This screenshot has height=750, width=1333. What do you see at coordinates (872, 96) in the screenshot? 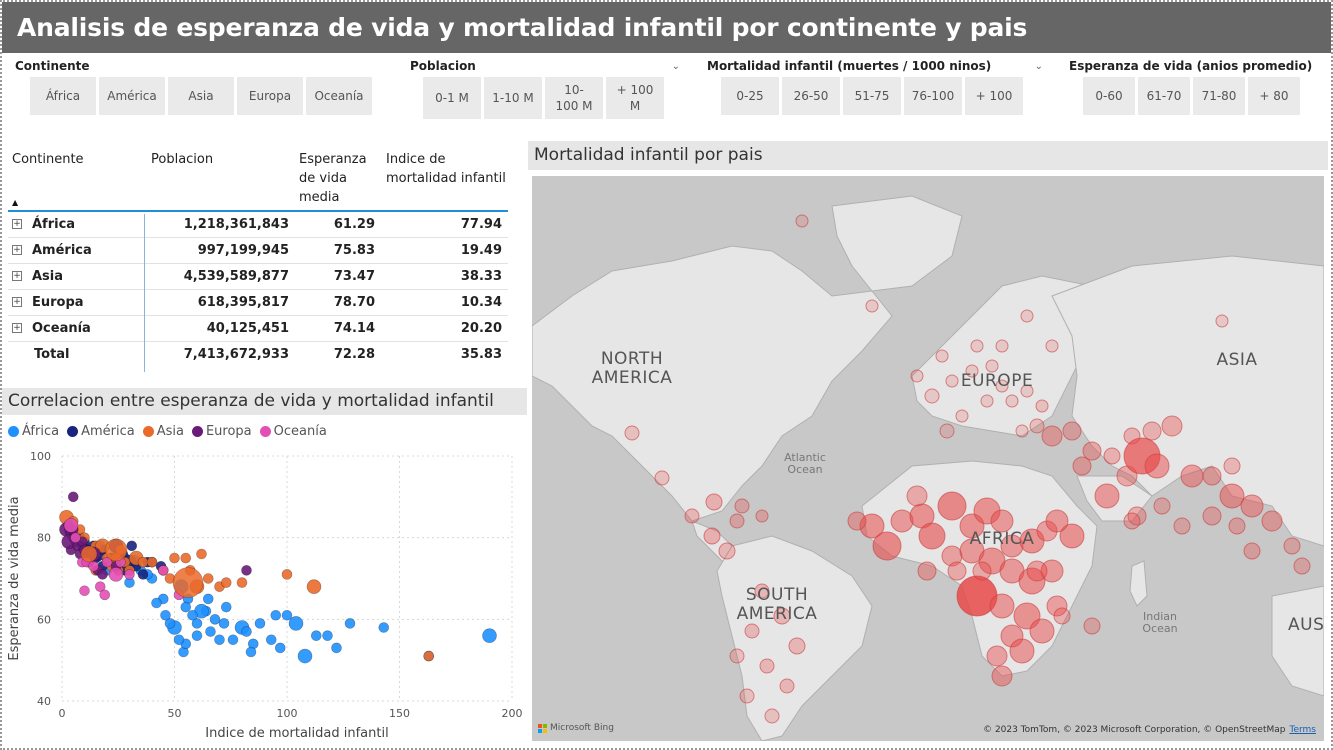
I see `slicer-option-51-75: 51-75` at bounding box center [872, 96].